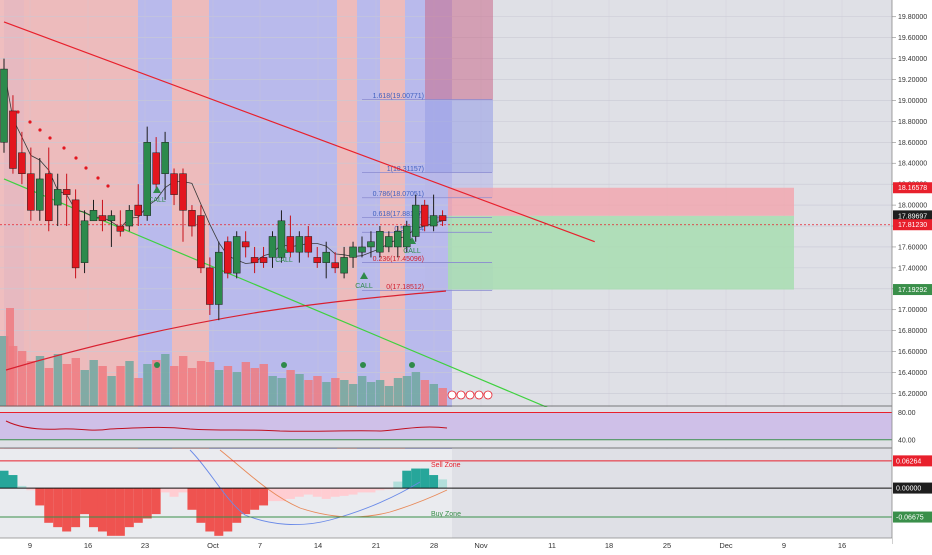 This screenshot has height=555, width=932. I want to click on y-tick-label: 17.00000, so click(912, 310).